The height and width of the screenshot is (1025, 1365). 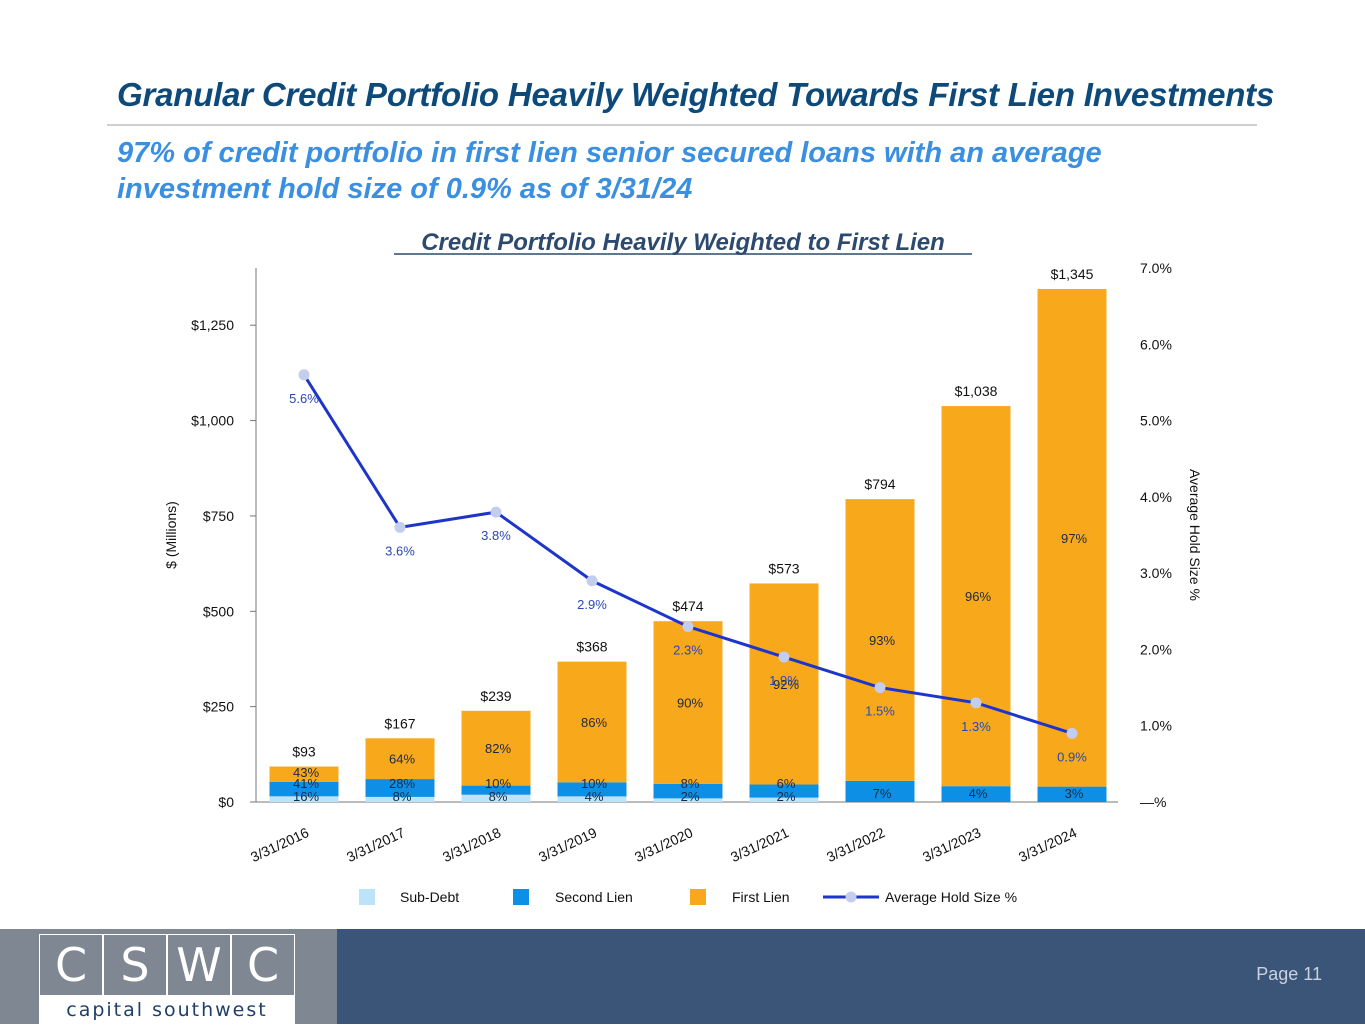 What do you see at coordinates (882, 793) in the screenshot?
I see `second-lien-label: 7%` at bounding box center [882, 793].